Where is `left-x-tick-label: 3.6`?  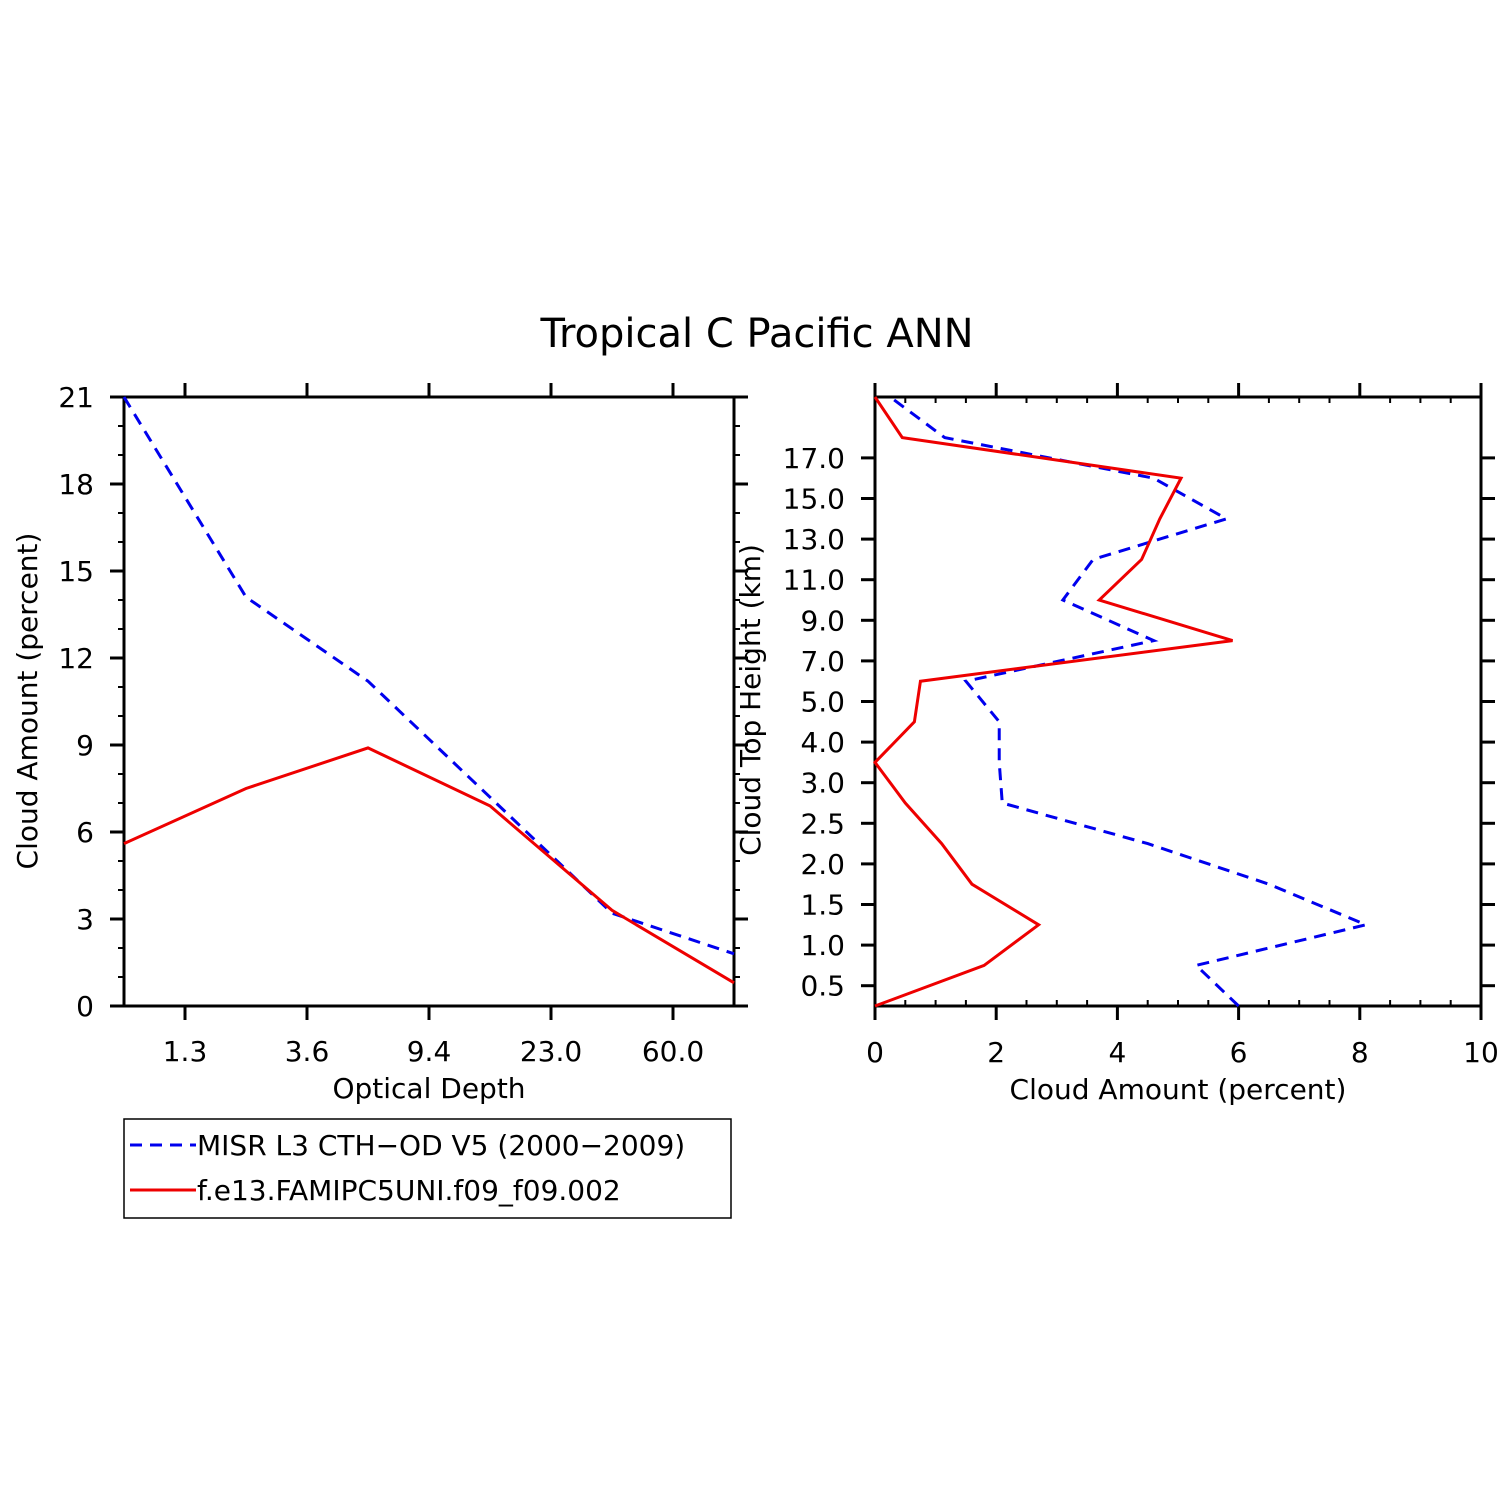
left-x-tick-label: 3.6 is located at coordinates (307, 1051).